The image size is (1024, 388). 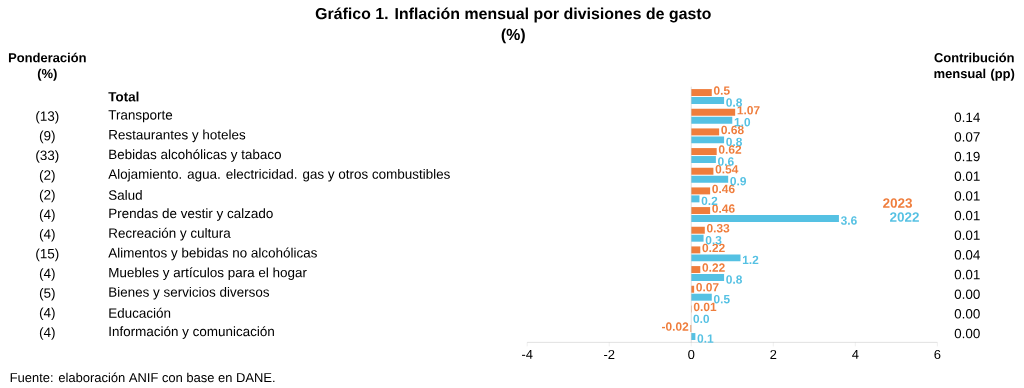 What do you see at coordinates (191, 214) in the screenshot?
I see `y-tick-label: Prendas de vestir y calzado` at bounding box center [191, 214].